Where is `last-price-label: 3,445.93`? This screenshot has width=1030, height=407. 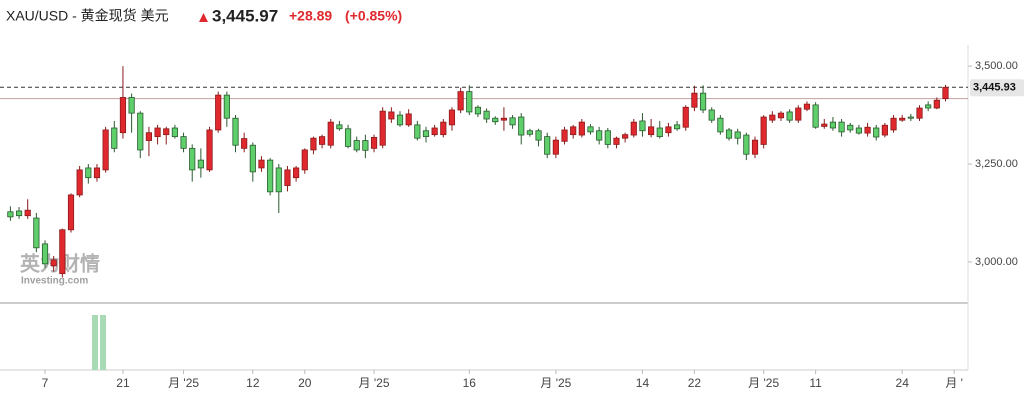 last-price-label: 3,445.93 is located at coordinates (994, 88).